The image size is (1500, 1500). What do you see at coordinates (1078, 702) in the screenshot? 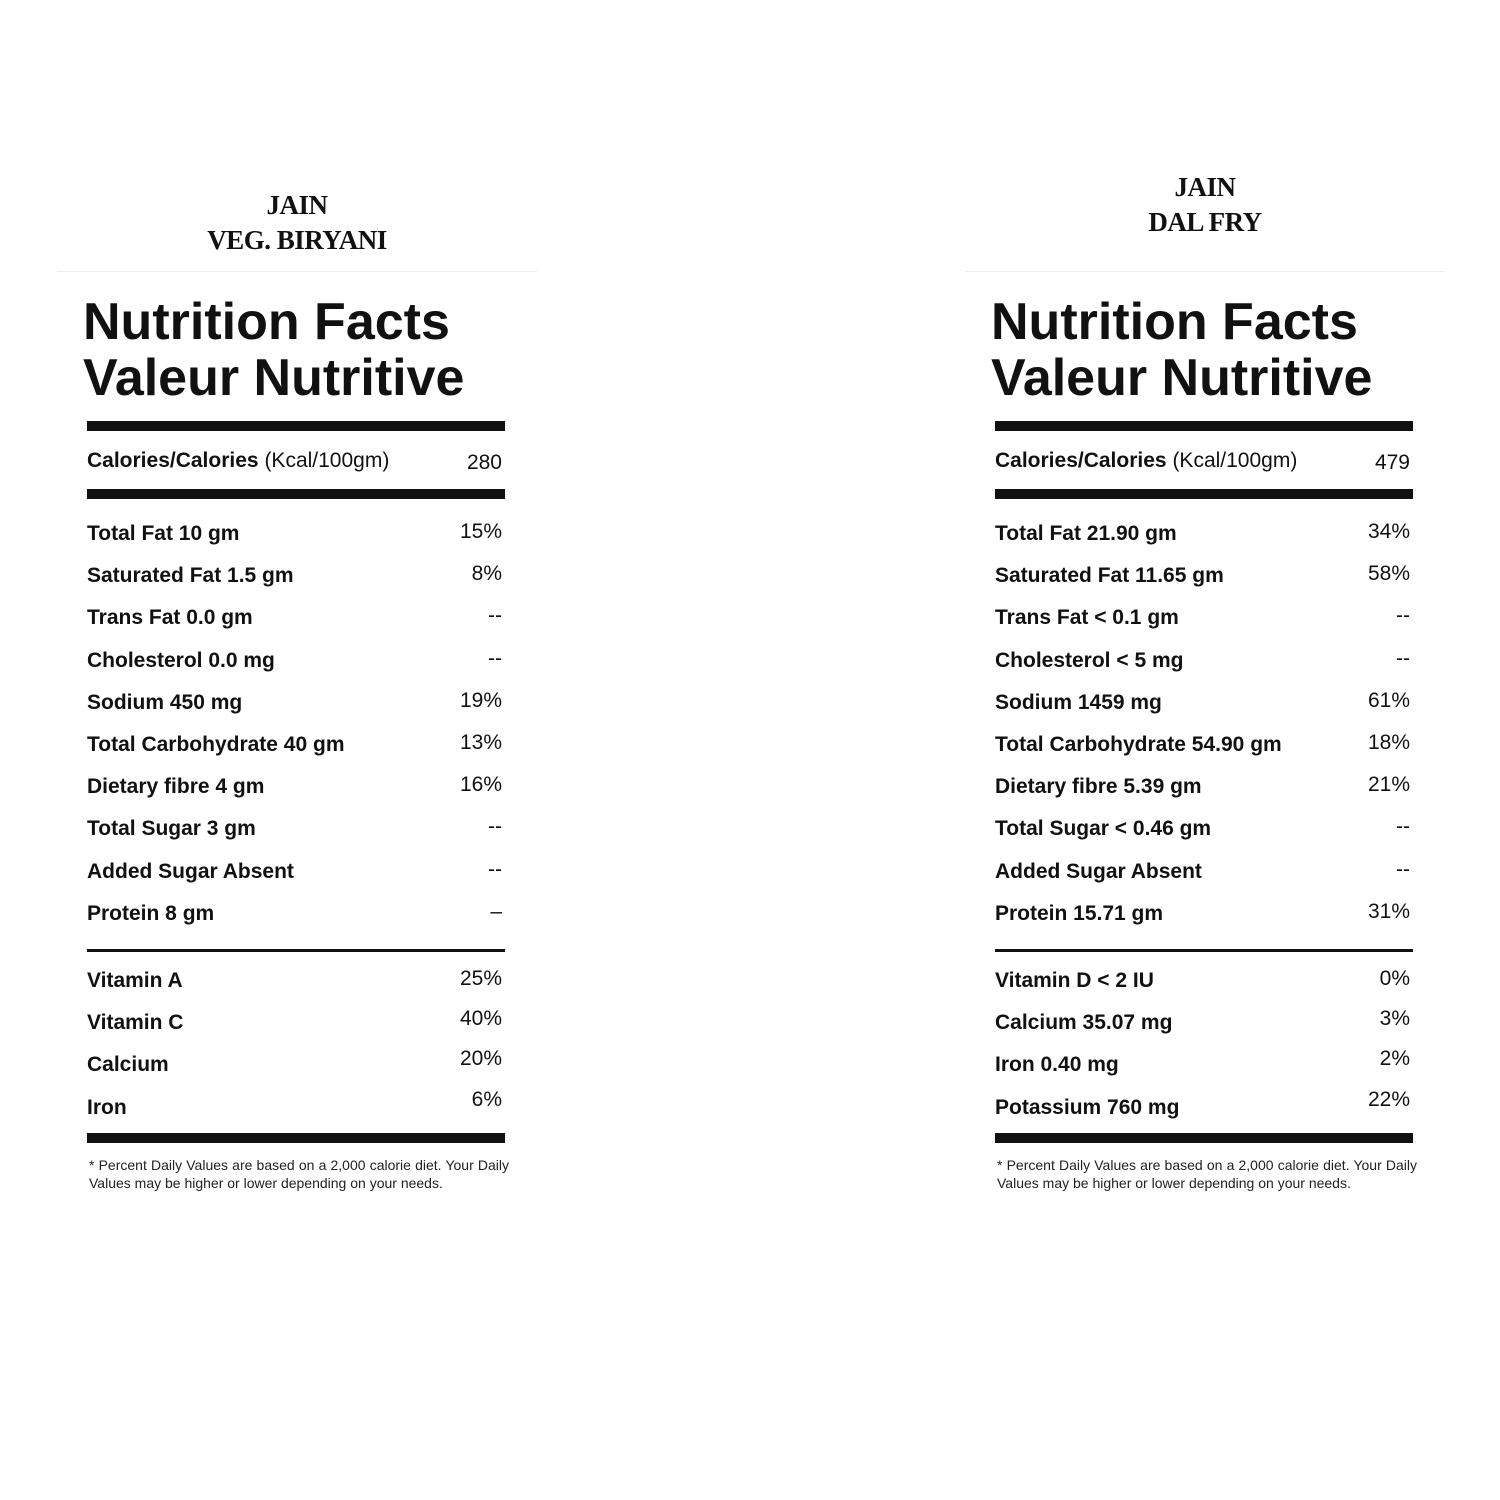
I see `nutrient-name: Sodium 1459 mg` at bounding box center [1078, 702].